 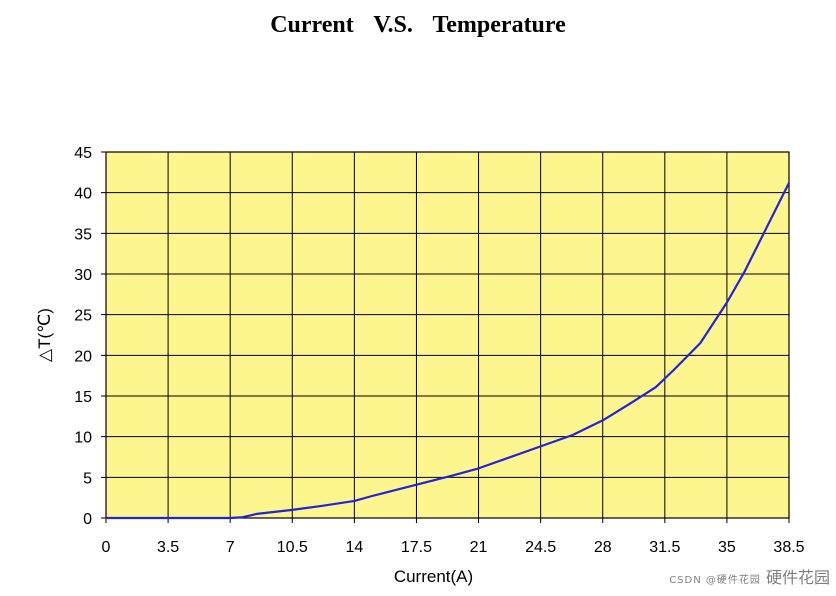 What do you see at coordinates (83, 275) in the screenshot?
I see `y-tick-label: 30` at bounding box center [83, 275].